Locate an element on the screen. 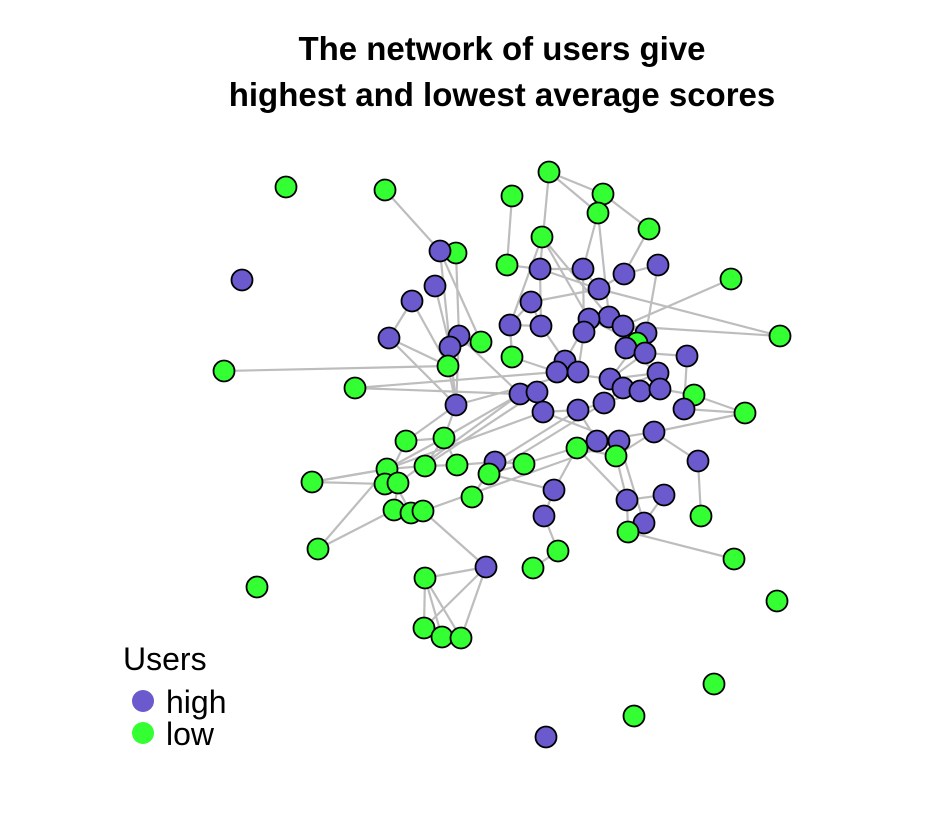 The image size is (952, 818). legend-label-high: high is located at coordinates (196, 702).